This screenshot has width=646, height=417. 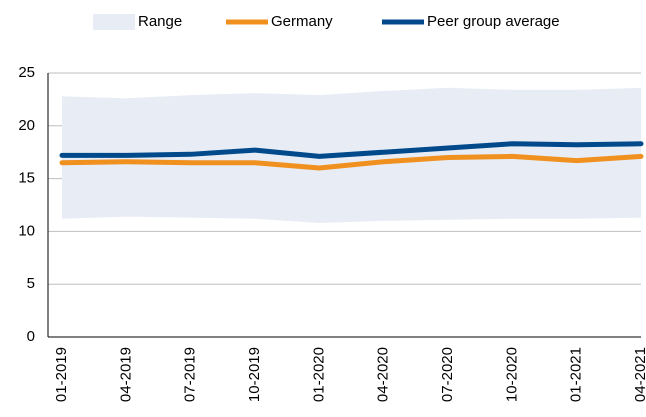 What do you see at coordinates (125, 374) in the screenshot?
I see `x-tick-label: 04-2019` at bounding box center [125, 374].